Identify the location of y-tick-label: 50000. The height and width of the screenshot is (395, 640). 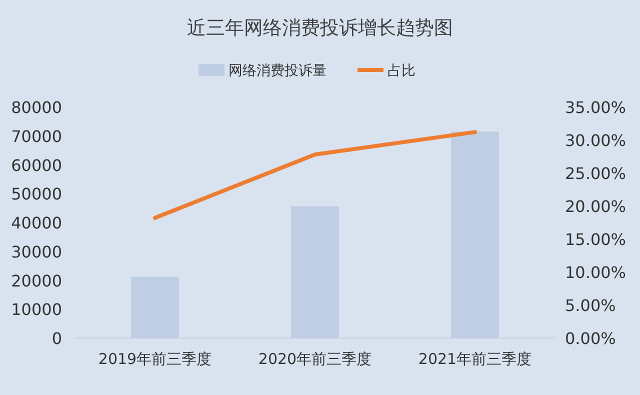
(36, 194).